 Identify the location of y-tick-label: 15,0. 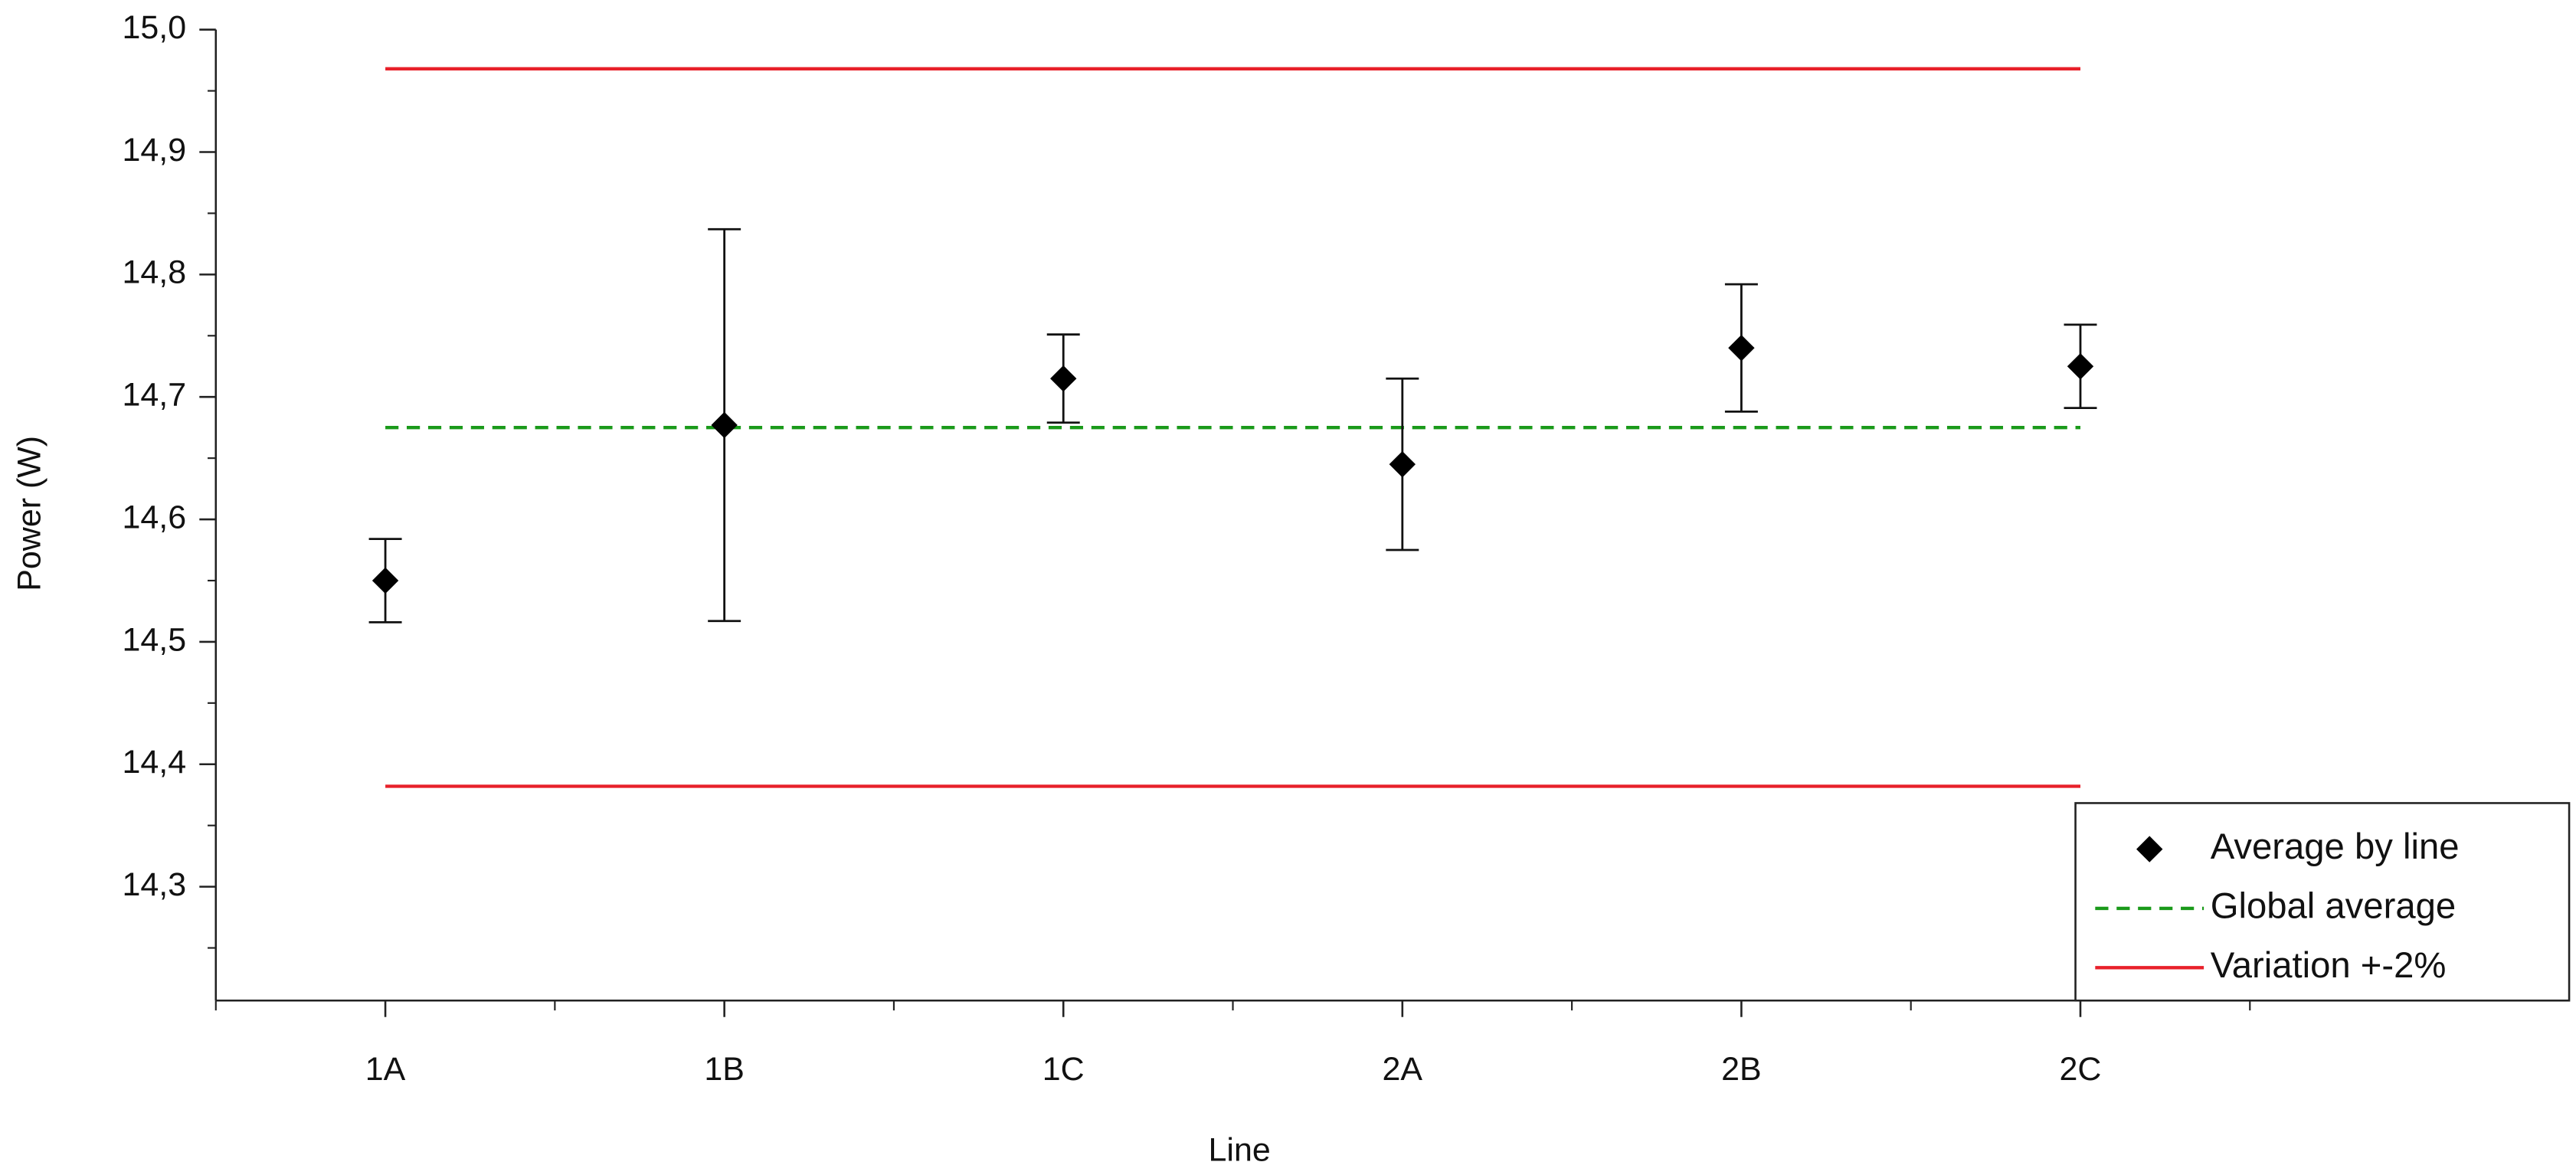
(154, 27).